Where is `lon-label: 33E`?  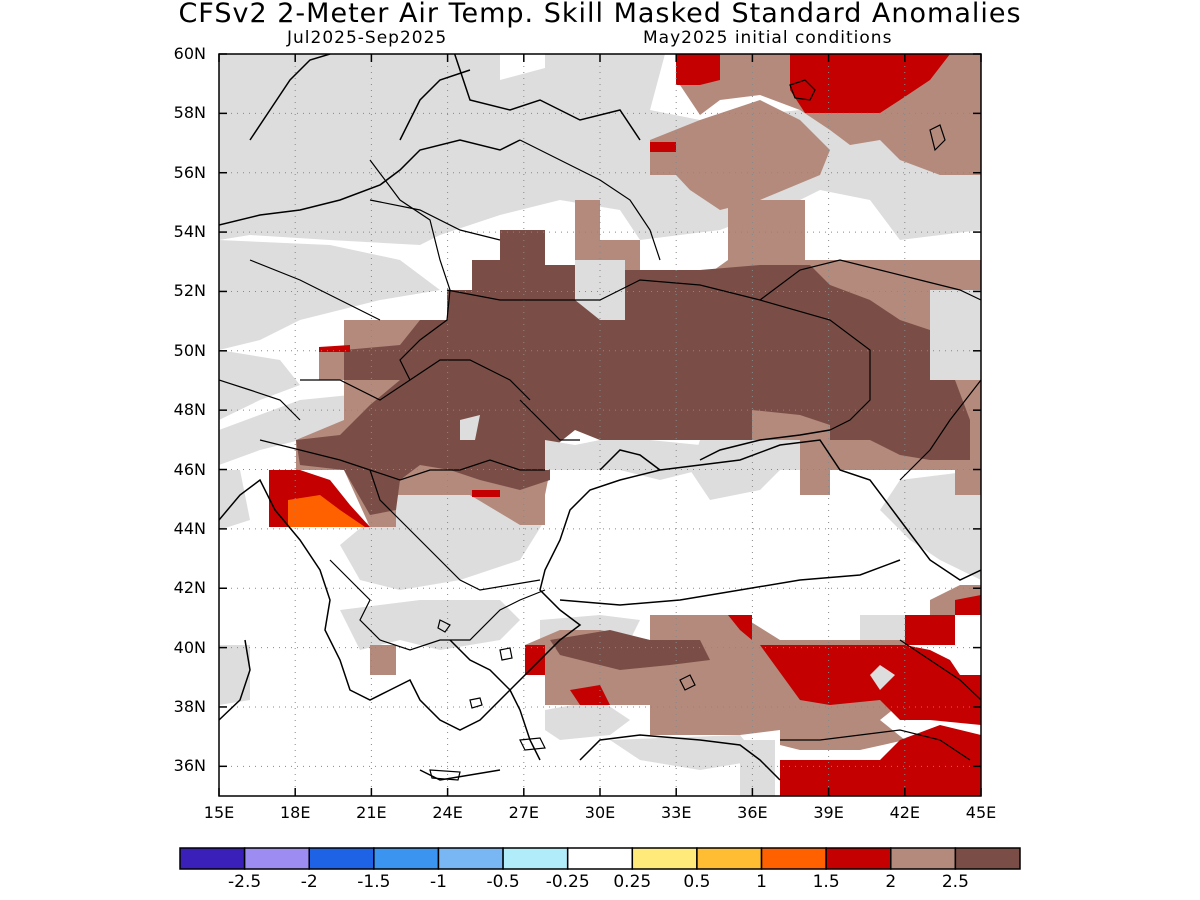 lon-label: 33E is located at coordinates (676, 812).